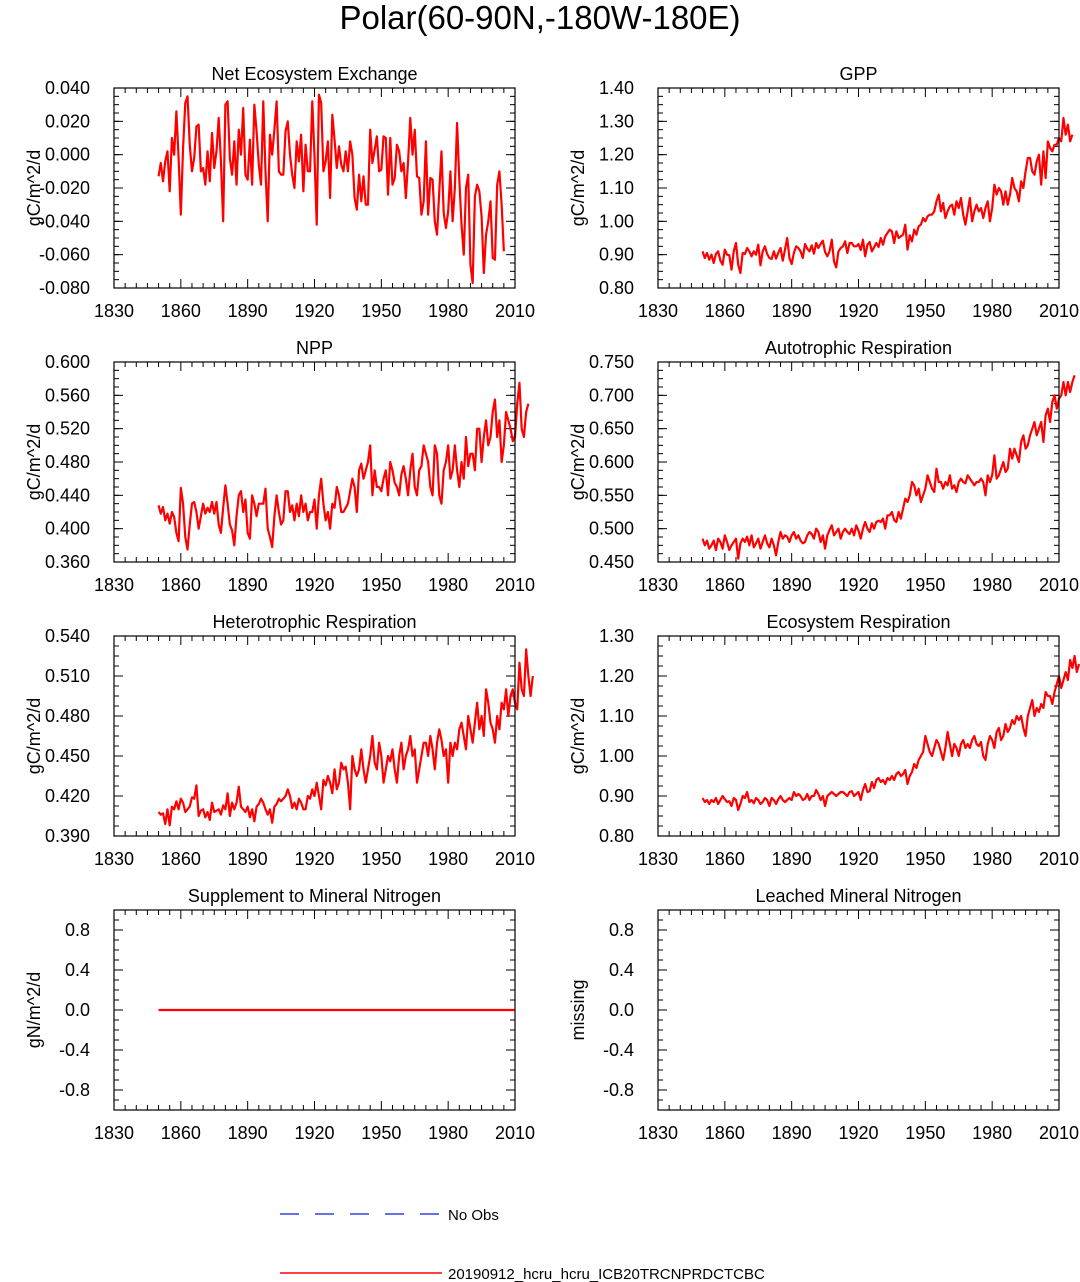 The width and height of the screenshot is (1080, 1282). Describe the element at coordinates (858, 74) in the screenshot. I see `panel-title: GPP` at that location.